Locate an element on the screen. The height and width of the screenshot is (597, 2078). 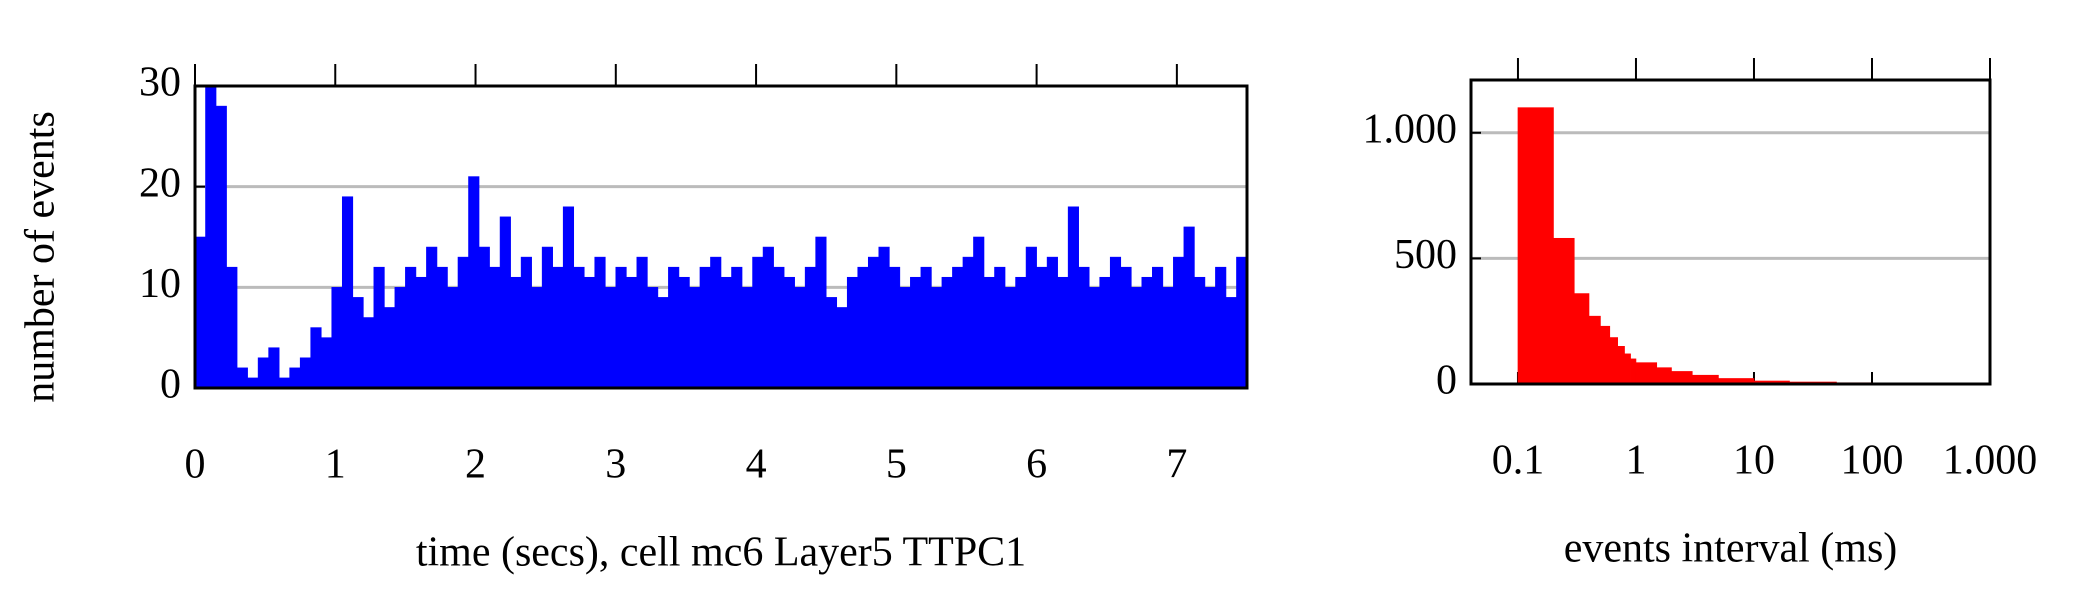
y-tick-label: 30 is located at coordinates (160, 83).